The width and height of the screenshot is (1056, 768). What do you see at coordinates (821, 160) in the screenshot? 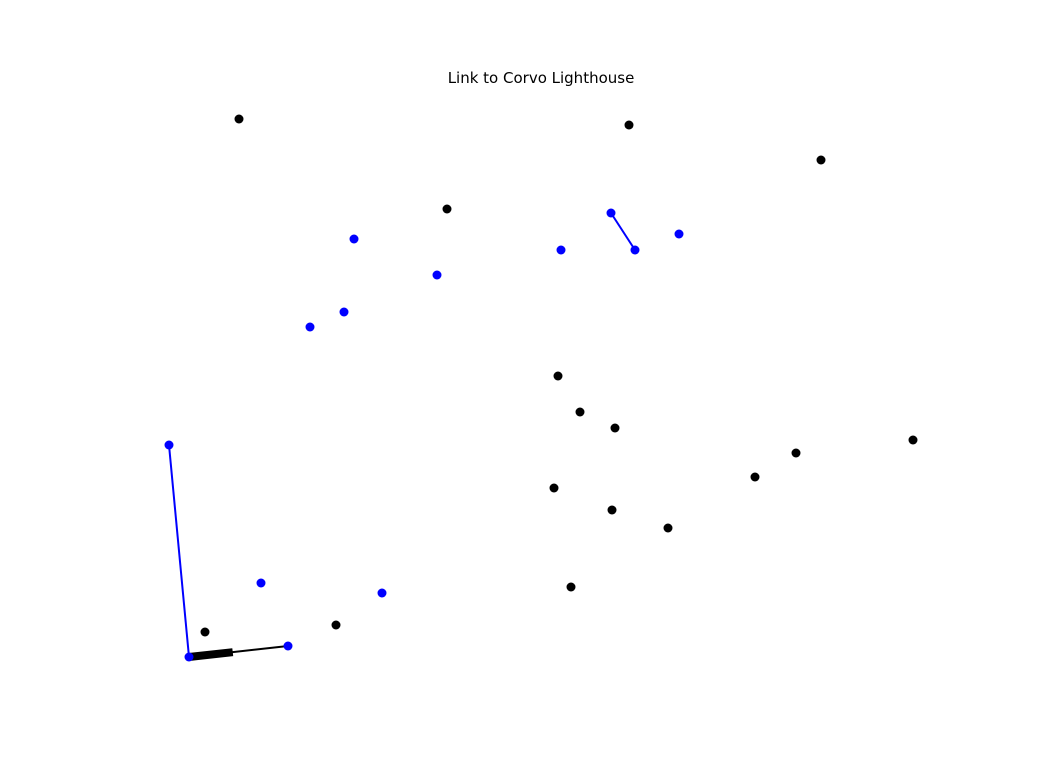
I see `node-n3` at bounding box center [821, 160].